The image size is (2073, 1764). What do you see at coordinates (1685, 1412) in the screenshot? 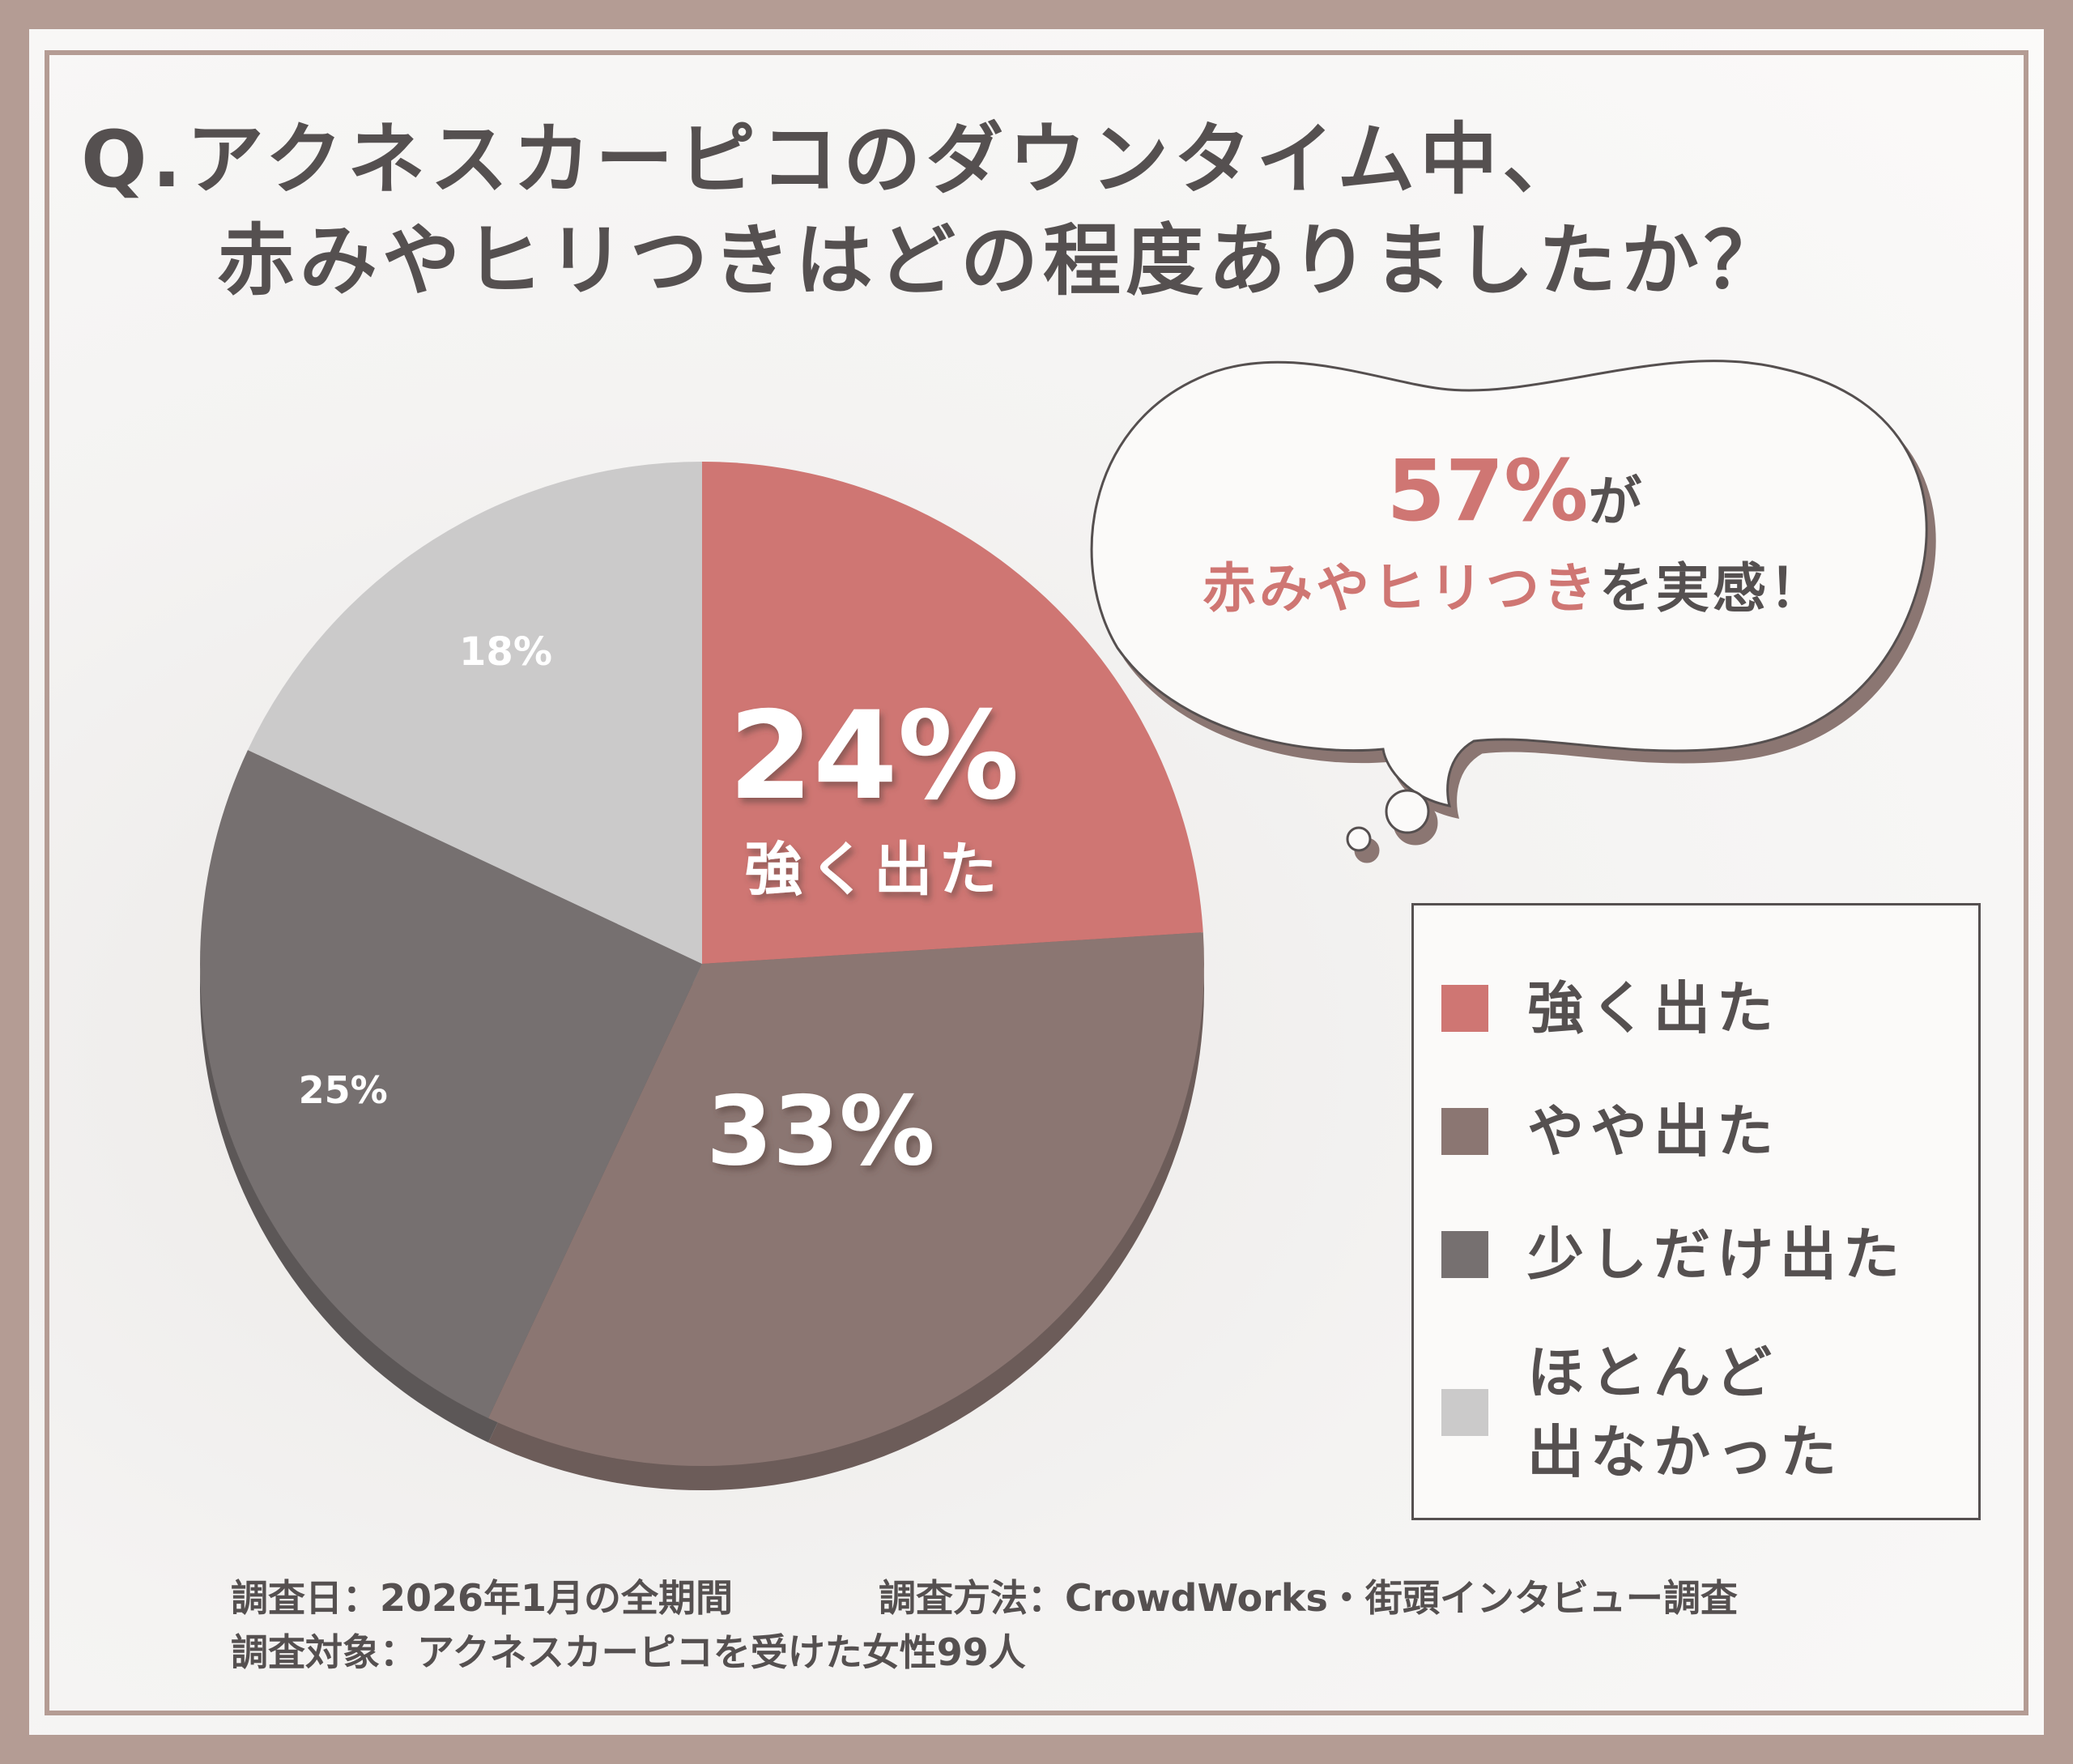
I see `legend-label-4: ほとんど 出なかった` at bounding box center [1685, 1412].